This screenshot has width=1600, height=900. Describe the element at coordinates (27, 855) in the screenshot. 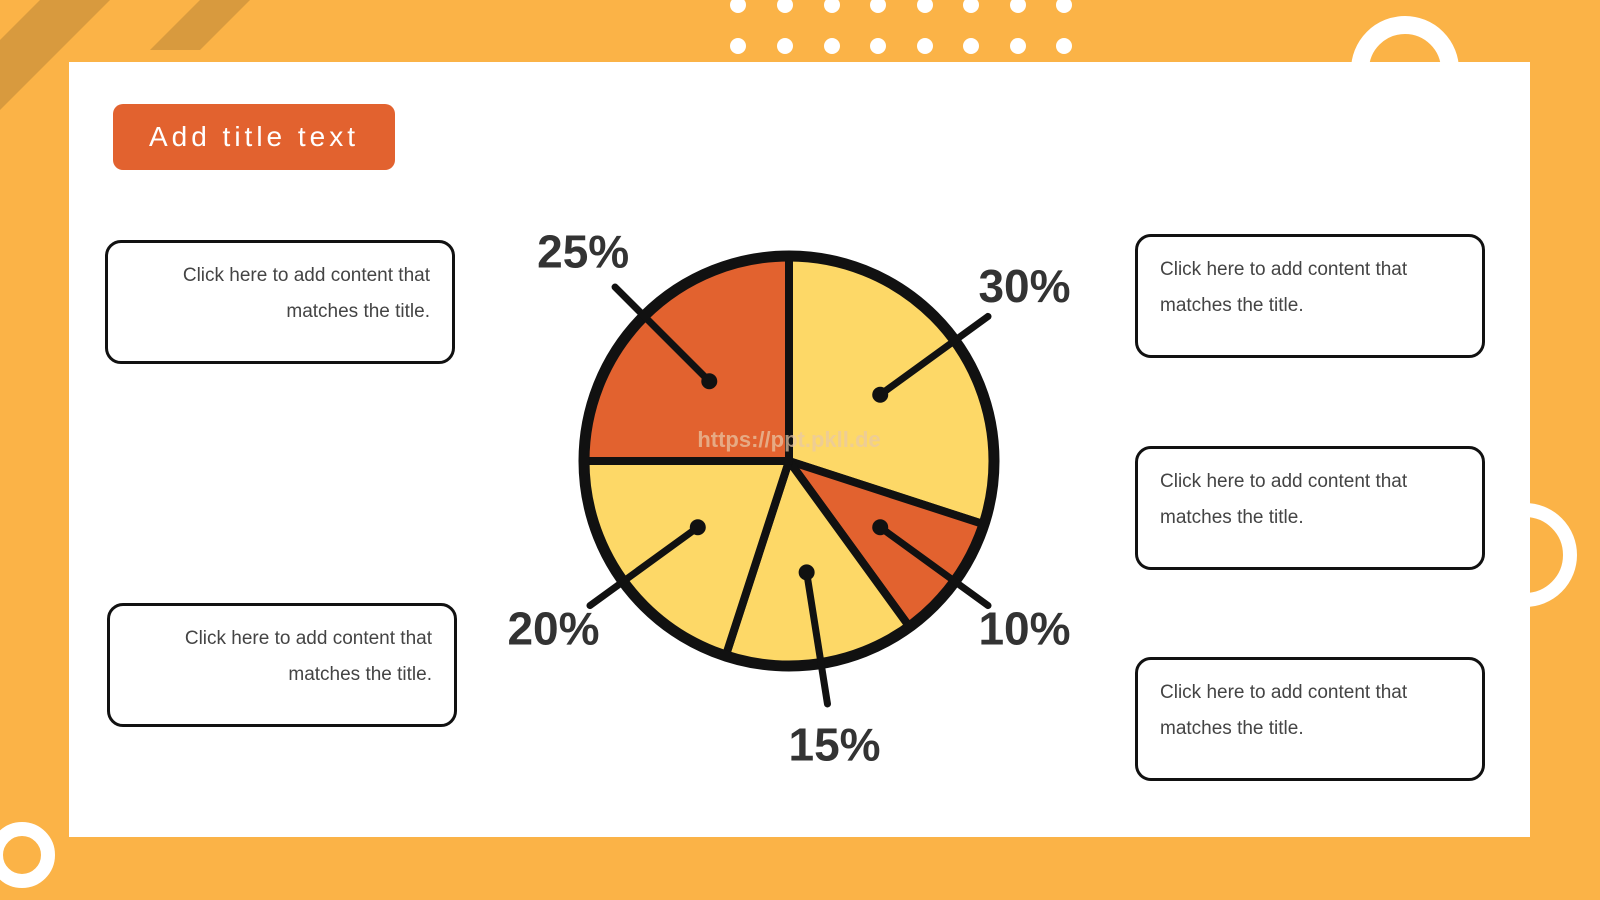

I see `ring` at that location.